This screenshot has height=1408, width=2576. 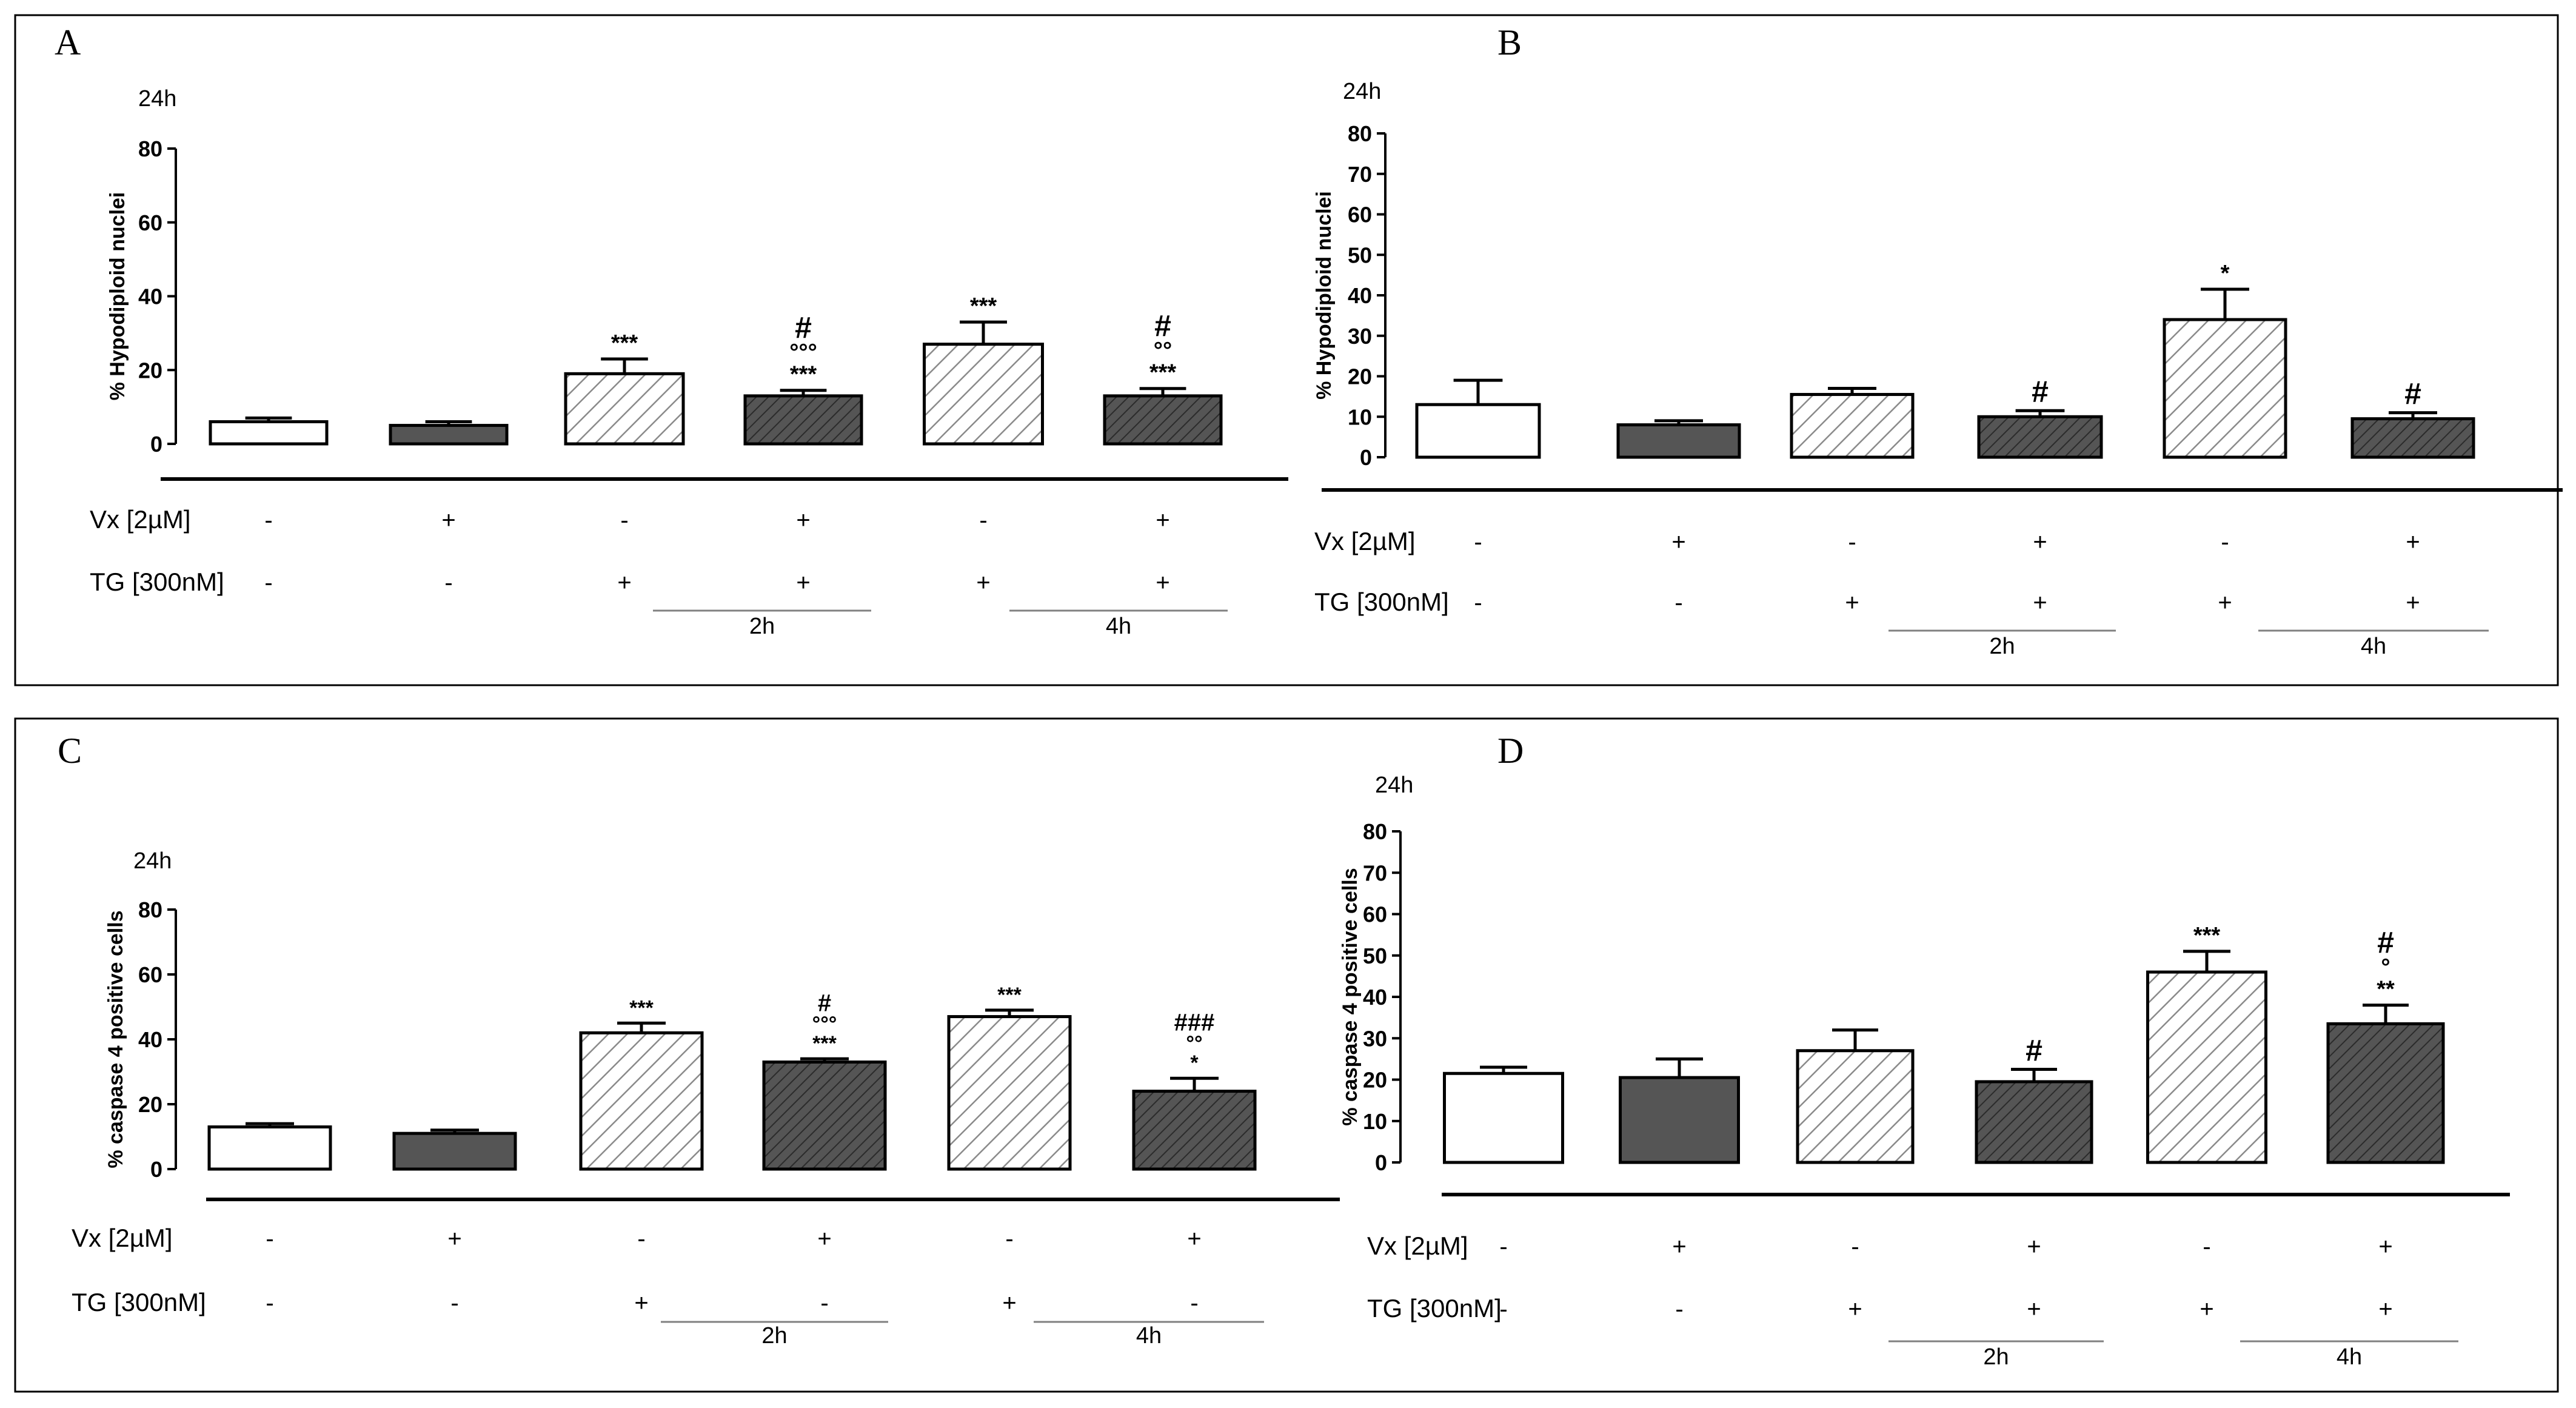 What do you see at coordinates (2386, 989) in the screenshot?
I see `significance-label: **` at bounding box center [2386, 989].